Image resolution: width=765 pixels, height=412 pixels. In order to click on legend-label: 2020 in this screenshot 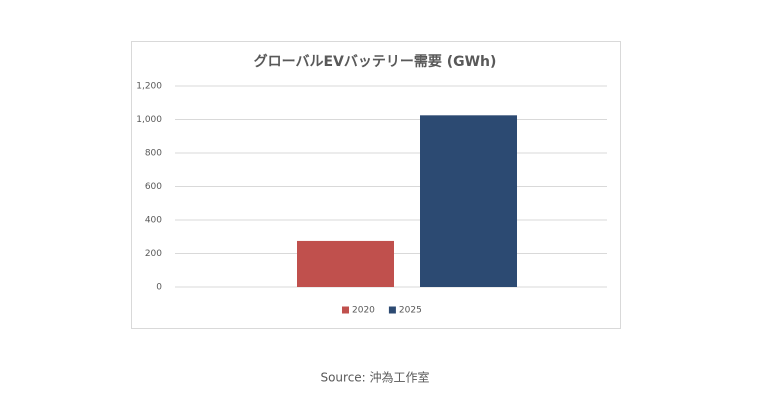, I will do `click(363, 311)`.